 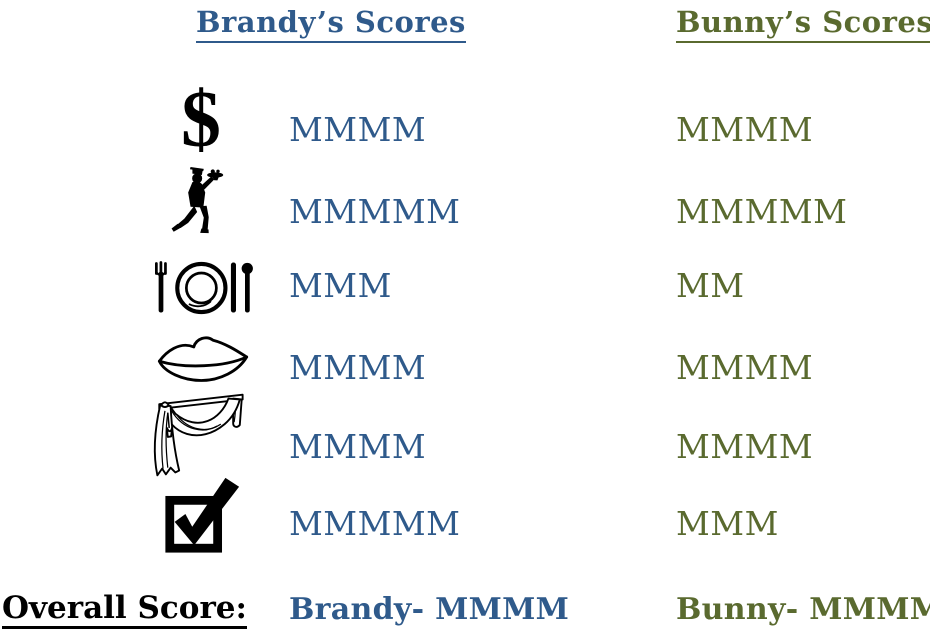 I want to click on overall-score-label: Overall Score:, so click(x=124, y=609).